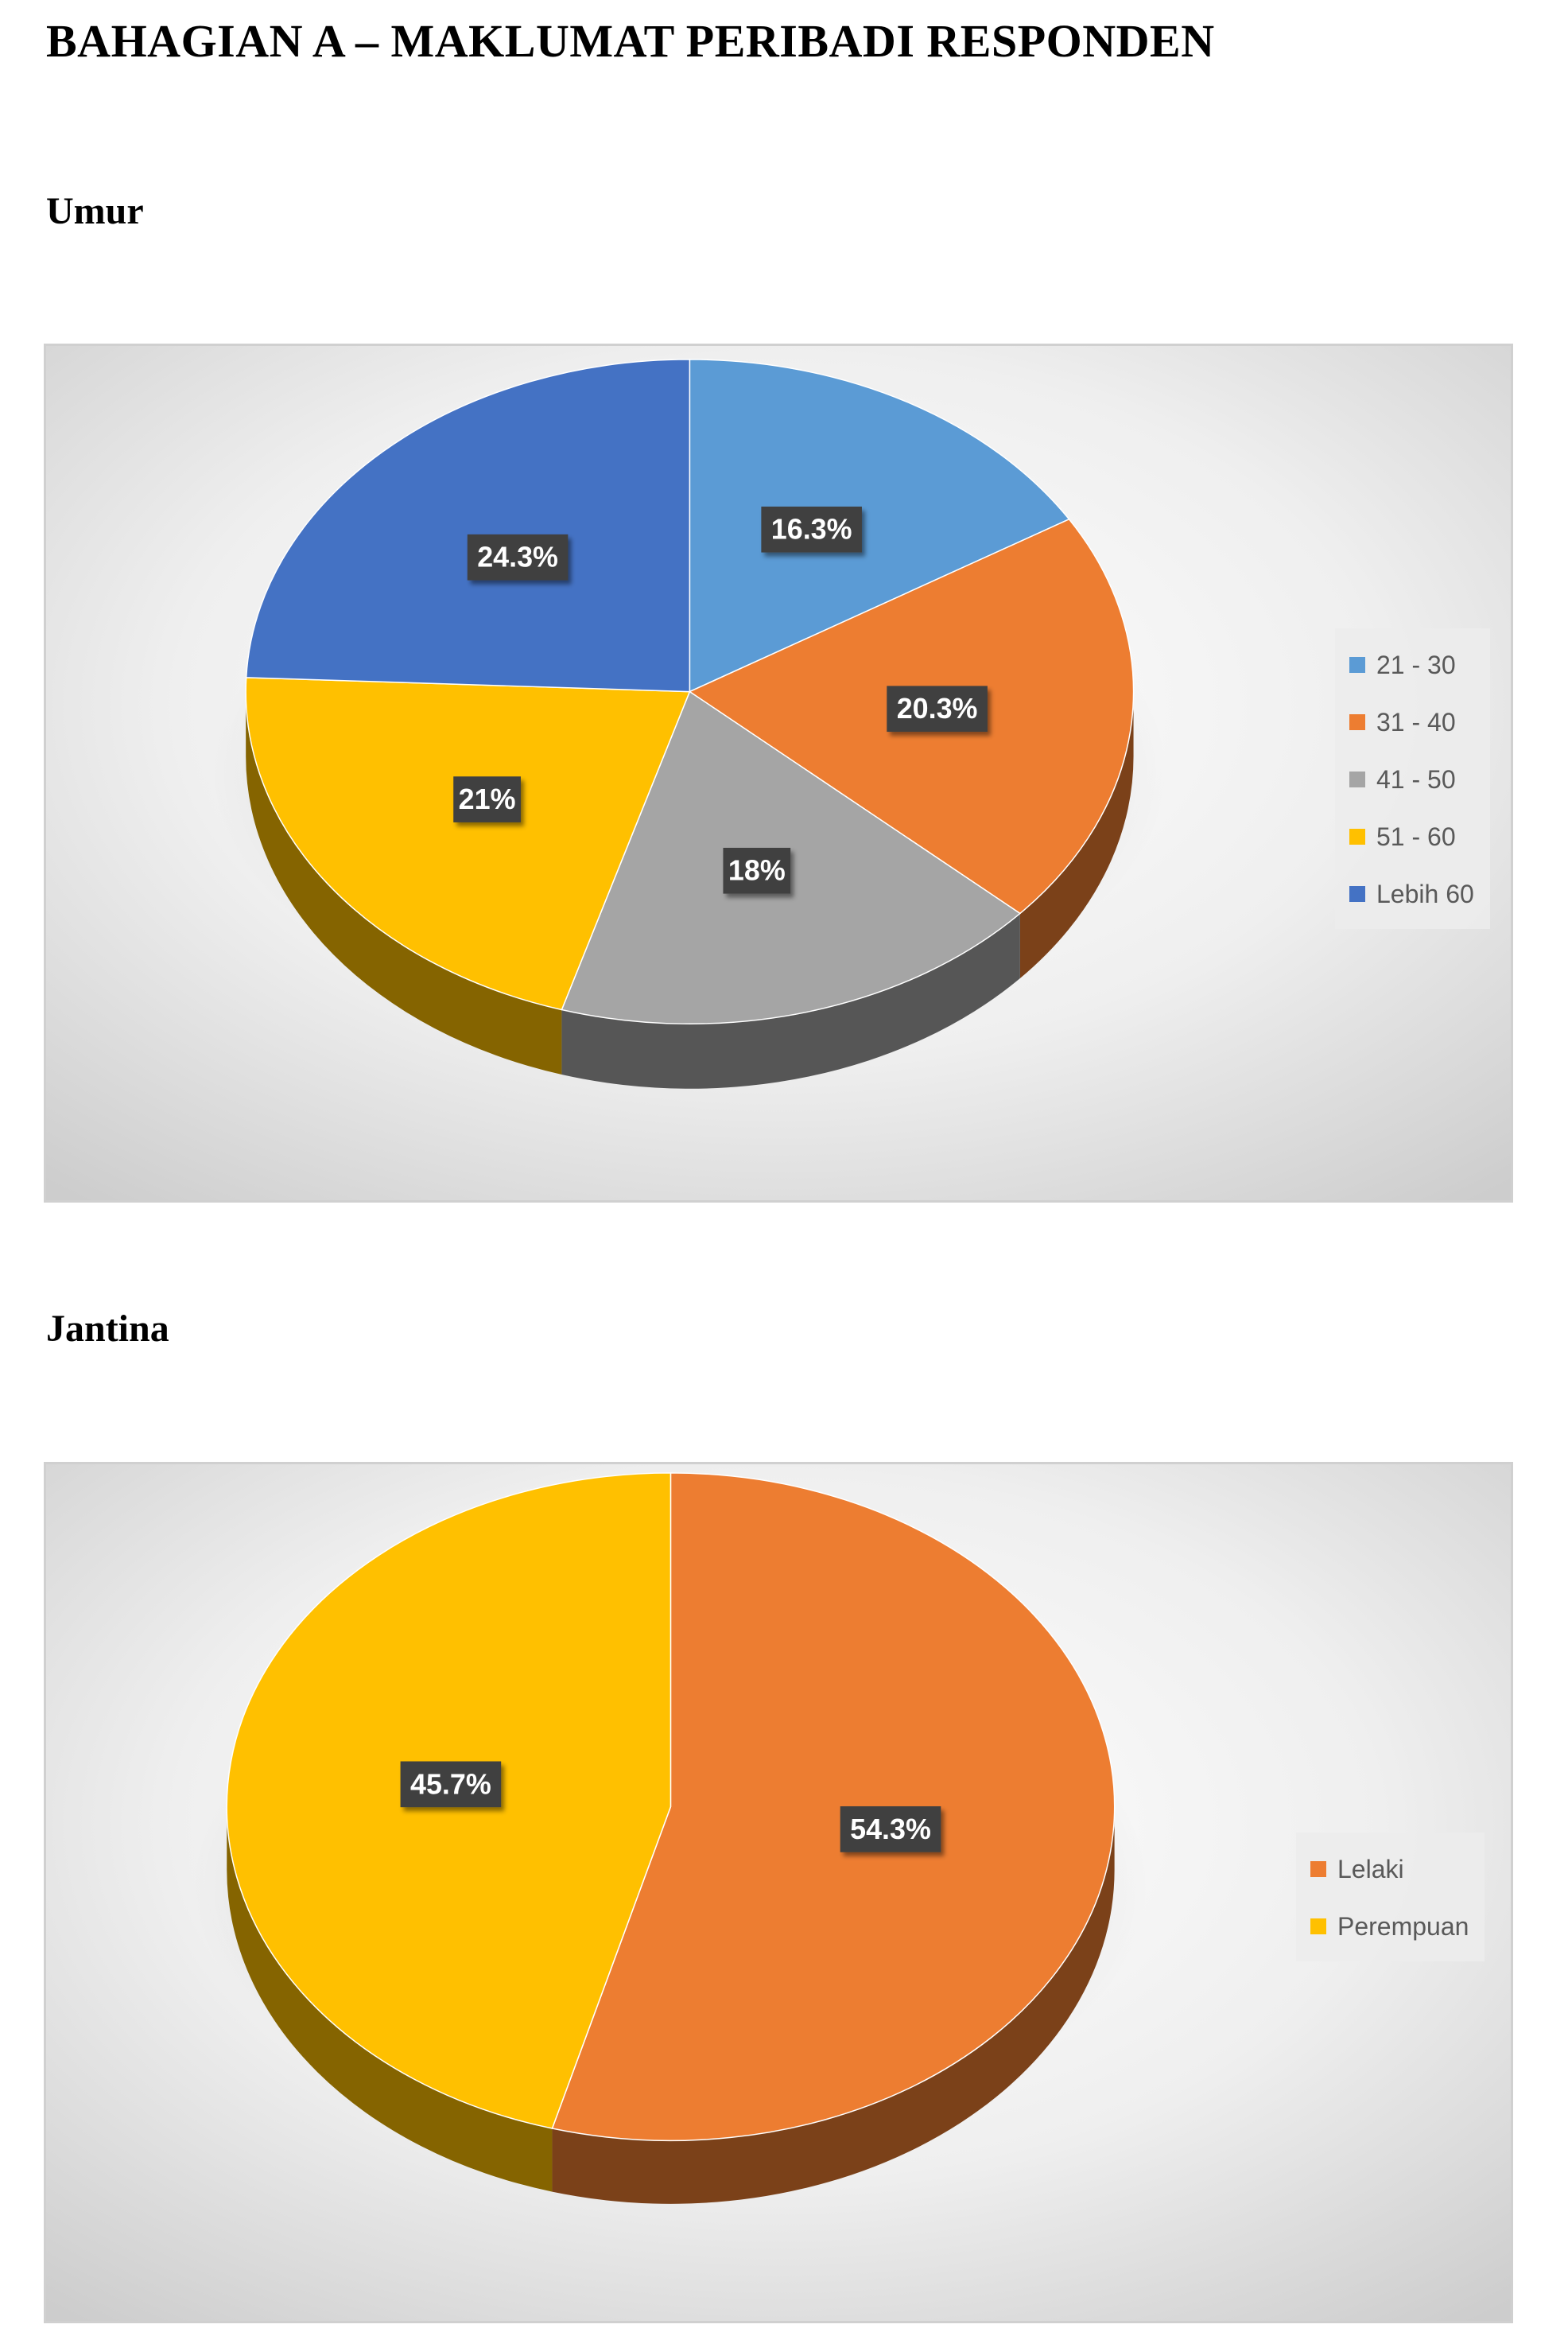 The height and width of the screenshot is (2336, 1568). I want to click on legend-item: 41 - 50, so click(1411, 779).